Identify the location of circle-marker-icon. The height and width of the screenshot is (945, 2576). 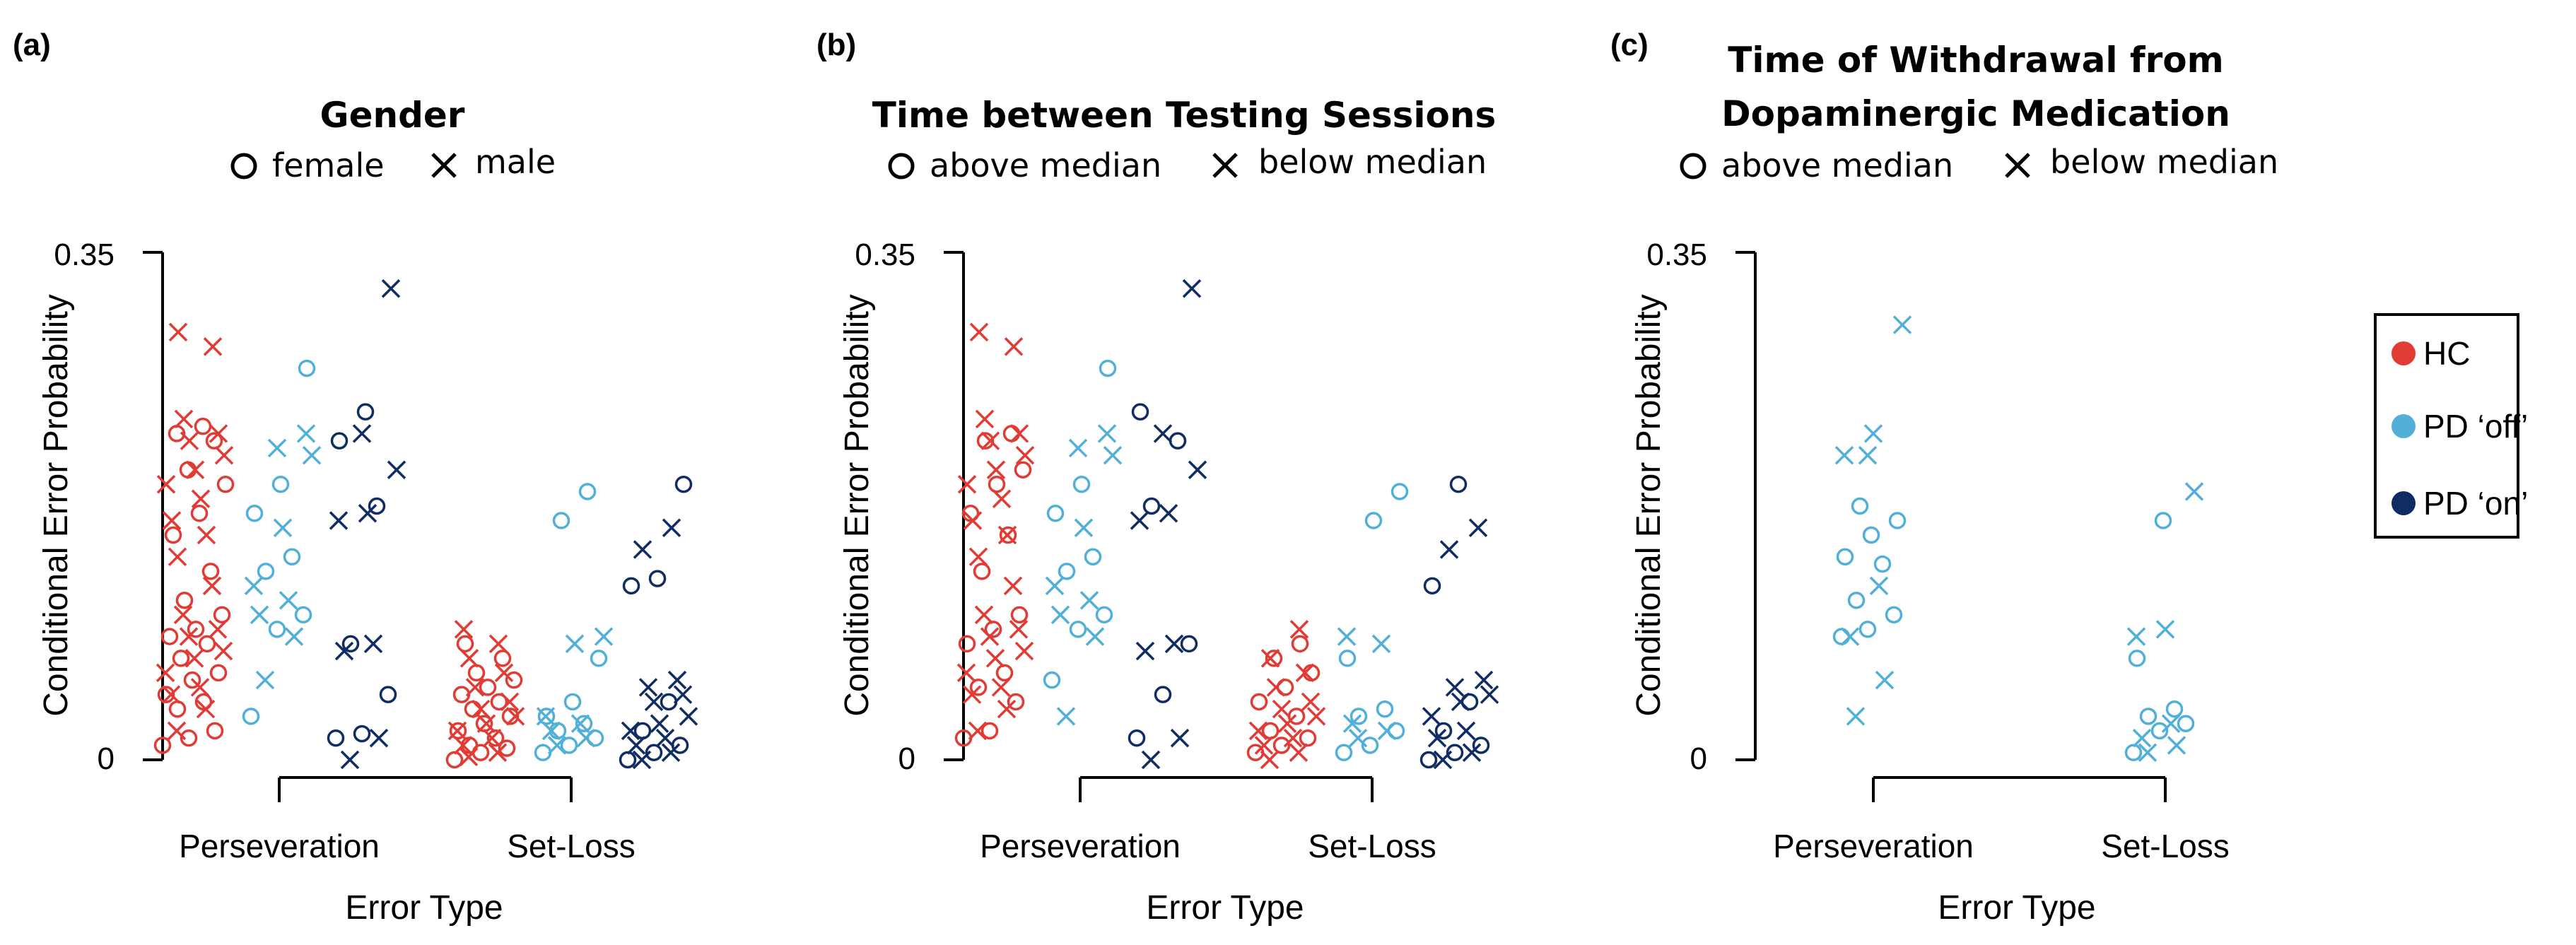
(1693, 166).